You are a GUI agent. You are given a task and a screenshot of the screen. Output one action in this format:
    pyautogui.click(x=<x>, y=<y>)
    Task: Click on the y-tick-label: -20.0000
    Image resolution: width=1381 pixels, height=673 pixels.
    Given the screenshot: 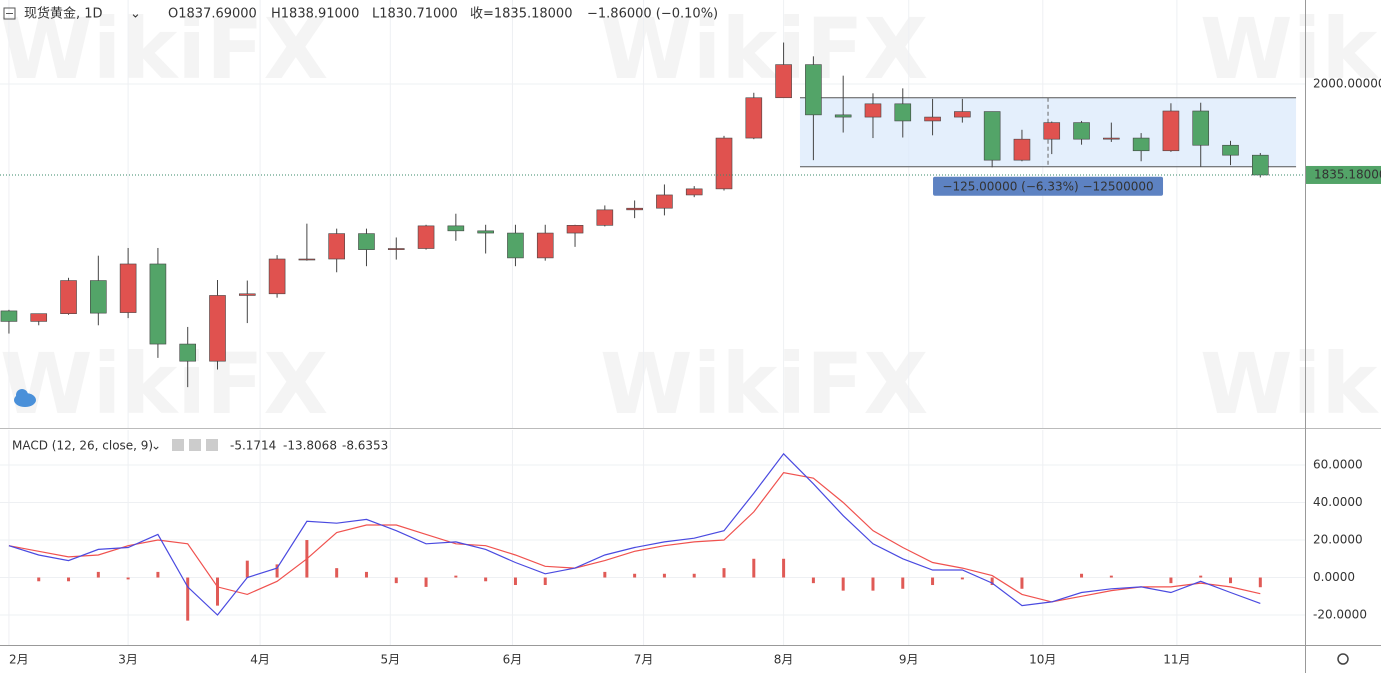 What is the action you would take?
    pyautogui.click(x=1340, y=615)
    